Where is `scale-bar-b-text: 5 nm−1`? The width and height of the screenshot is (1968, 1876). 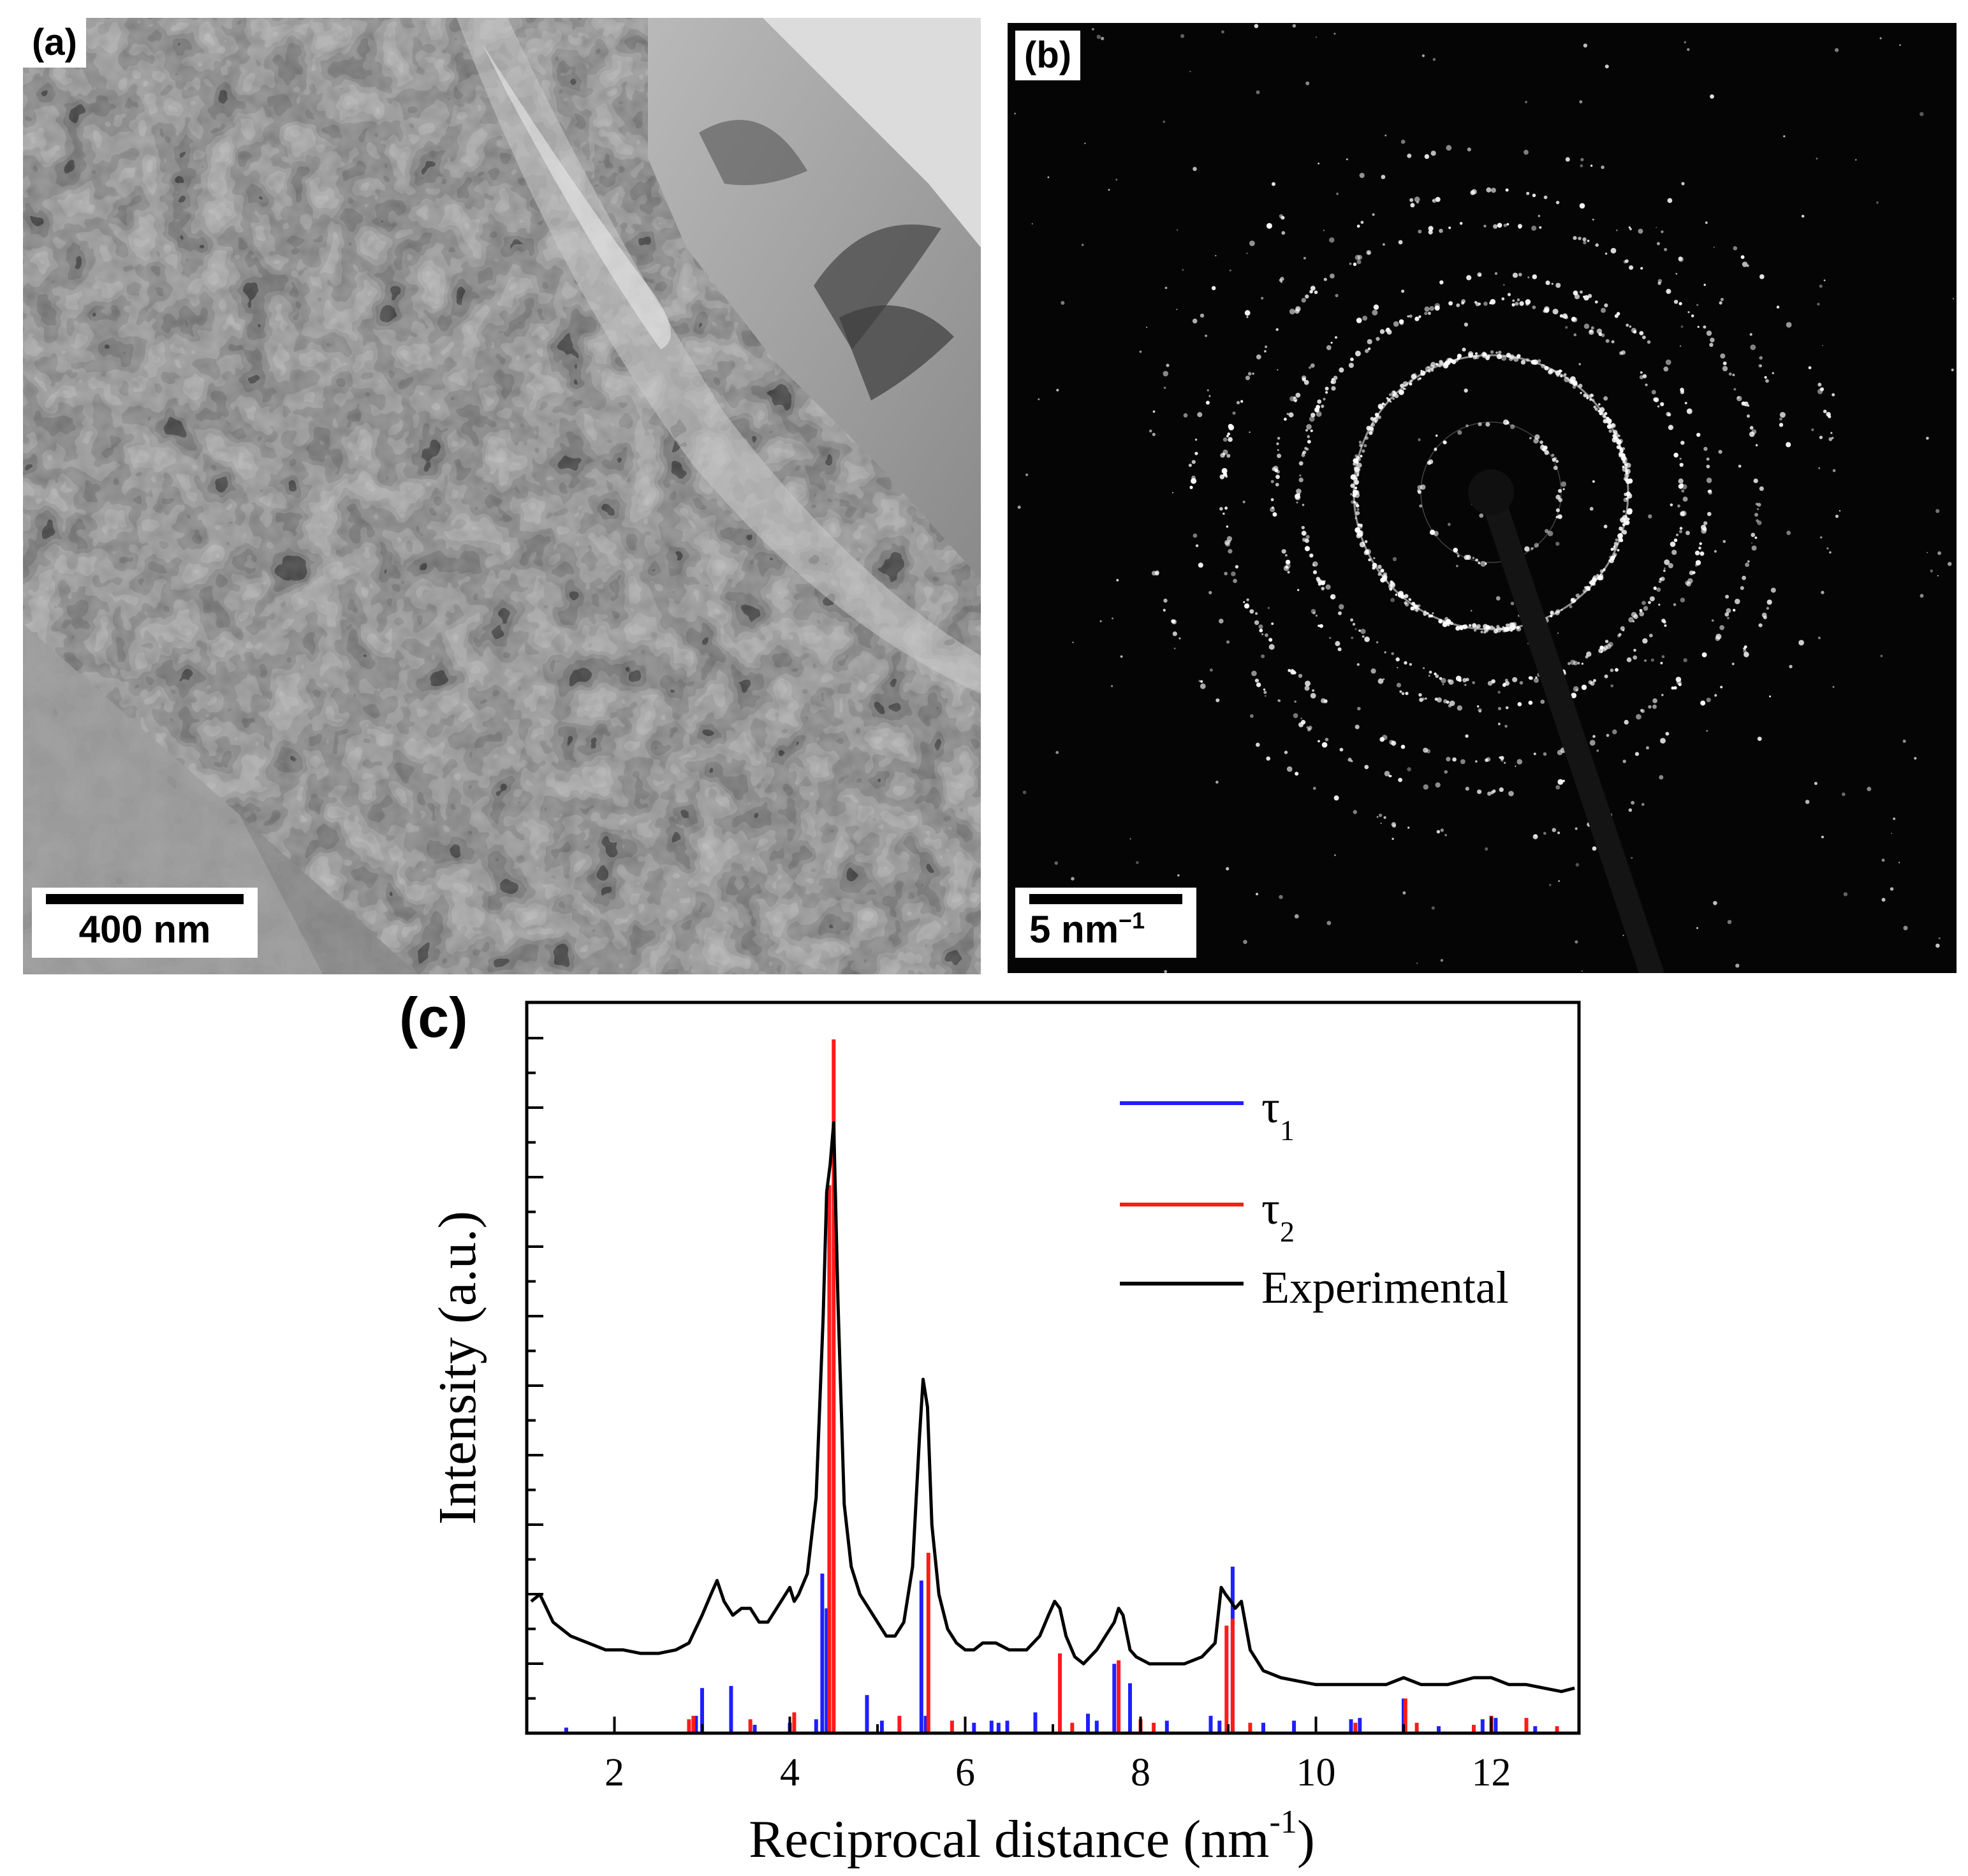 scale-bar-b-text: 5 nm−1 is located at coordinates (1087, 929).